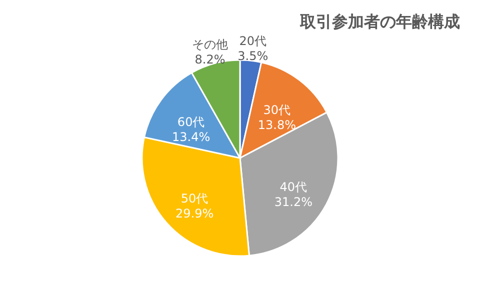 The image size is (480, 288). I want to click on data-label: 13.8%, so click(277, 125).